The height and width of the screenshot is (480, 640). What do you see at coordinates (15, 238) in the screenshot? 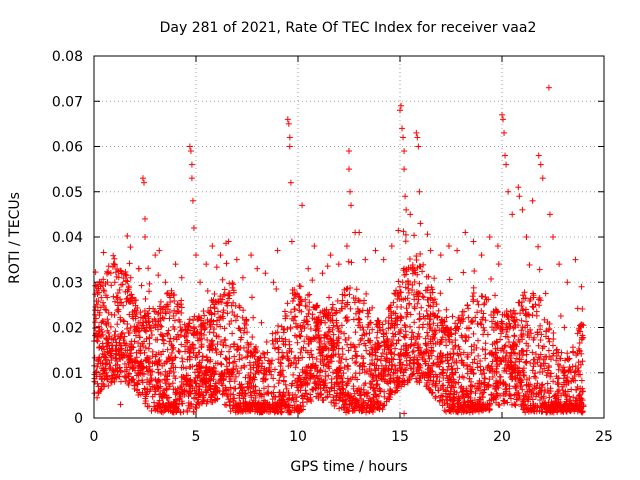
I see `y-axis-label: ROTI / TECUs` at bounding box center [15, 238].